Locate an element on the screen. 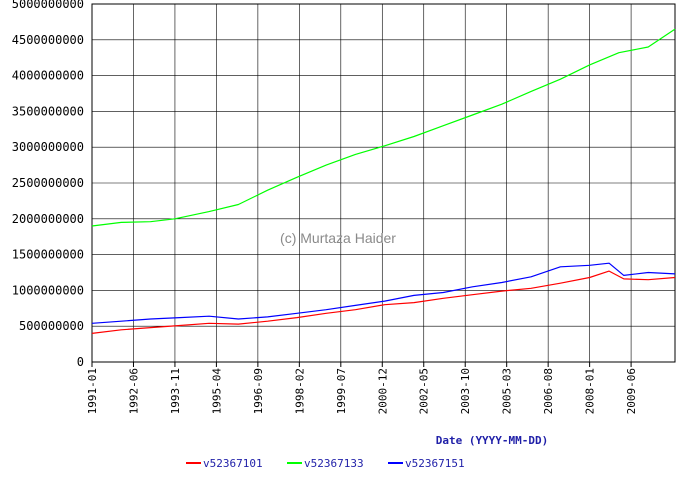  y-tick-label: 1500000000 is located at coordinates (48, 255).